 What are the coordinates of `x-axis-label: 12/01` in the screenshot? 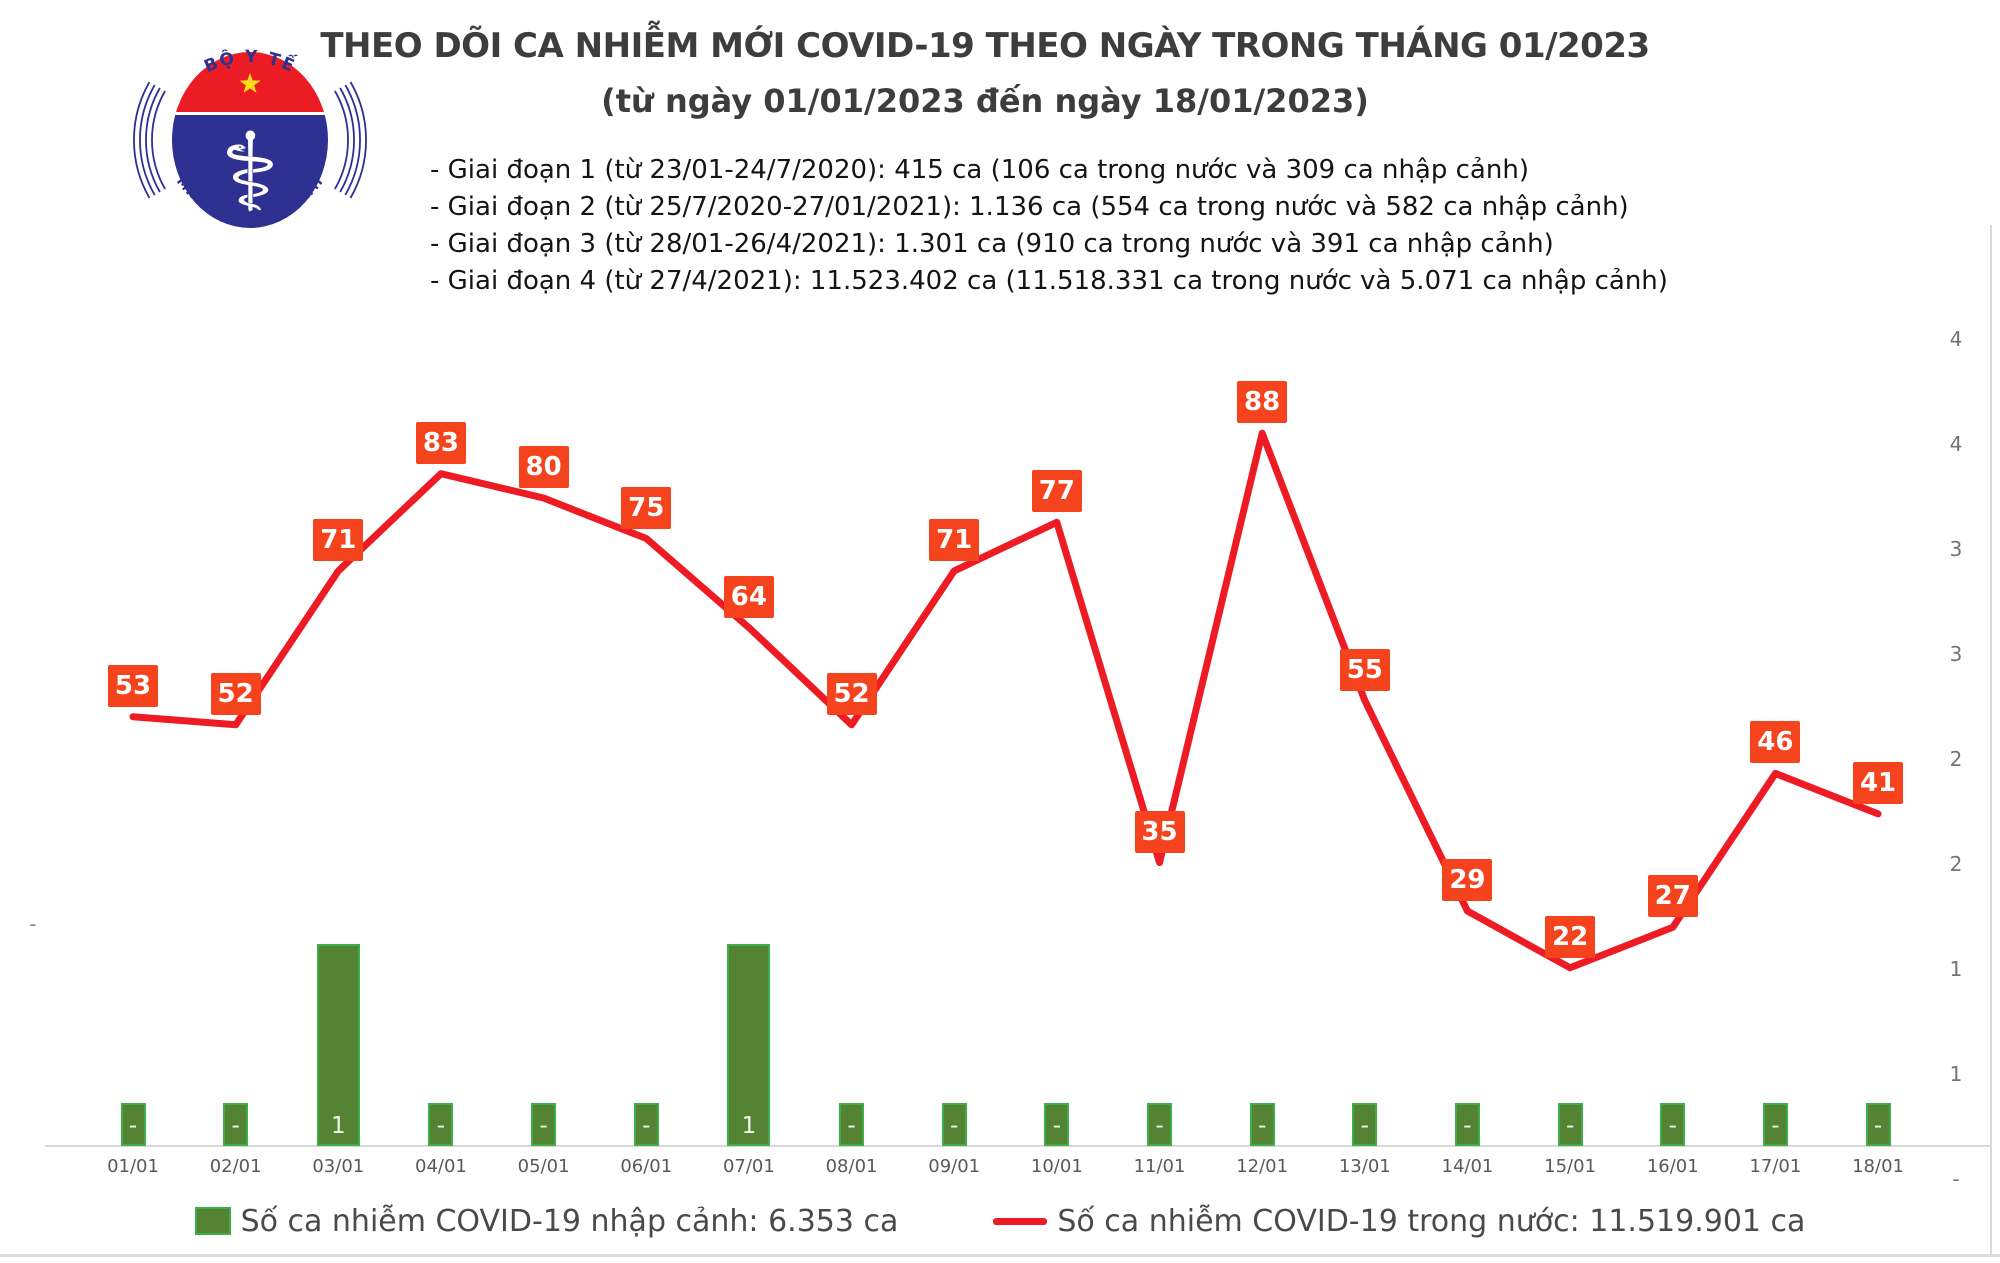 It's located at (1262, 1166).